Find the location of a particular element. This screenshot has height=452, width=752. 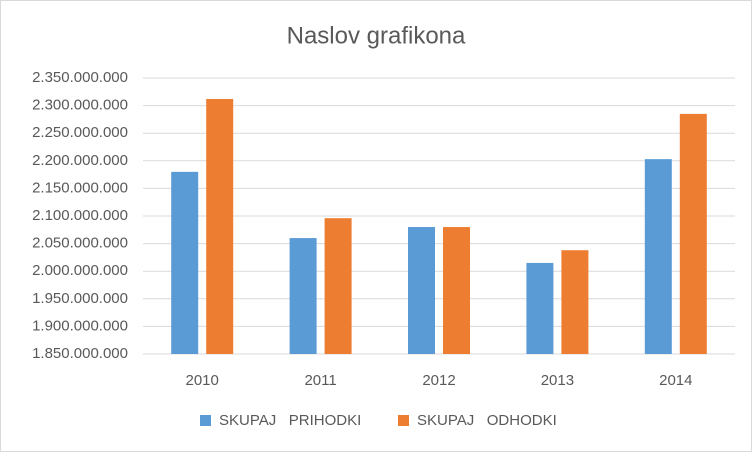

y-tick-label: 1.950.000.000 is located at coordinates (80, 298).